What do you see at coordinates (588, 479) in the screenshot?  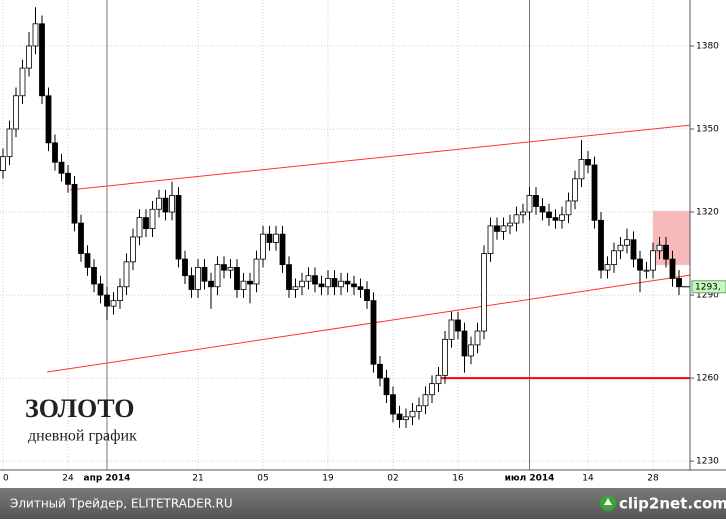 I see `x-tick-label: 14` at bounding box center [588, 479].